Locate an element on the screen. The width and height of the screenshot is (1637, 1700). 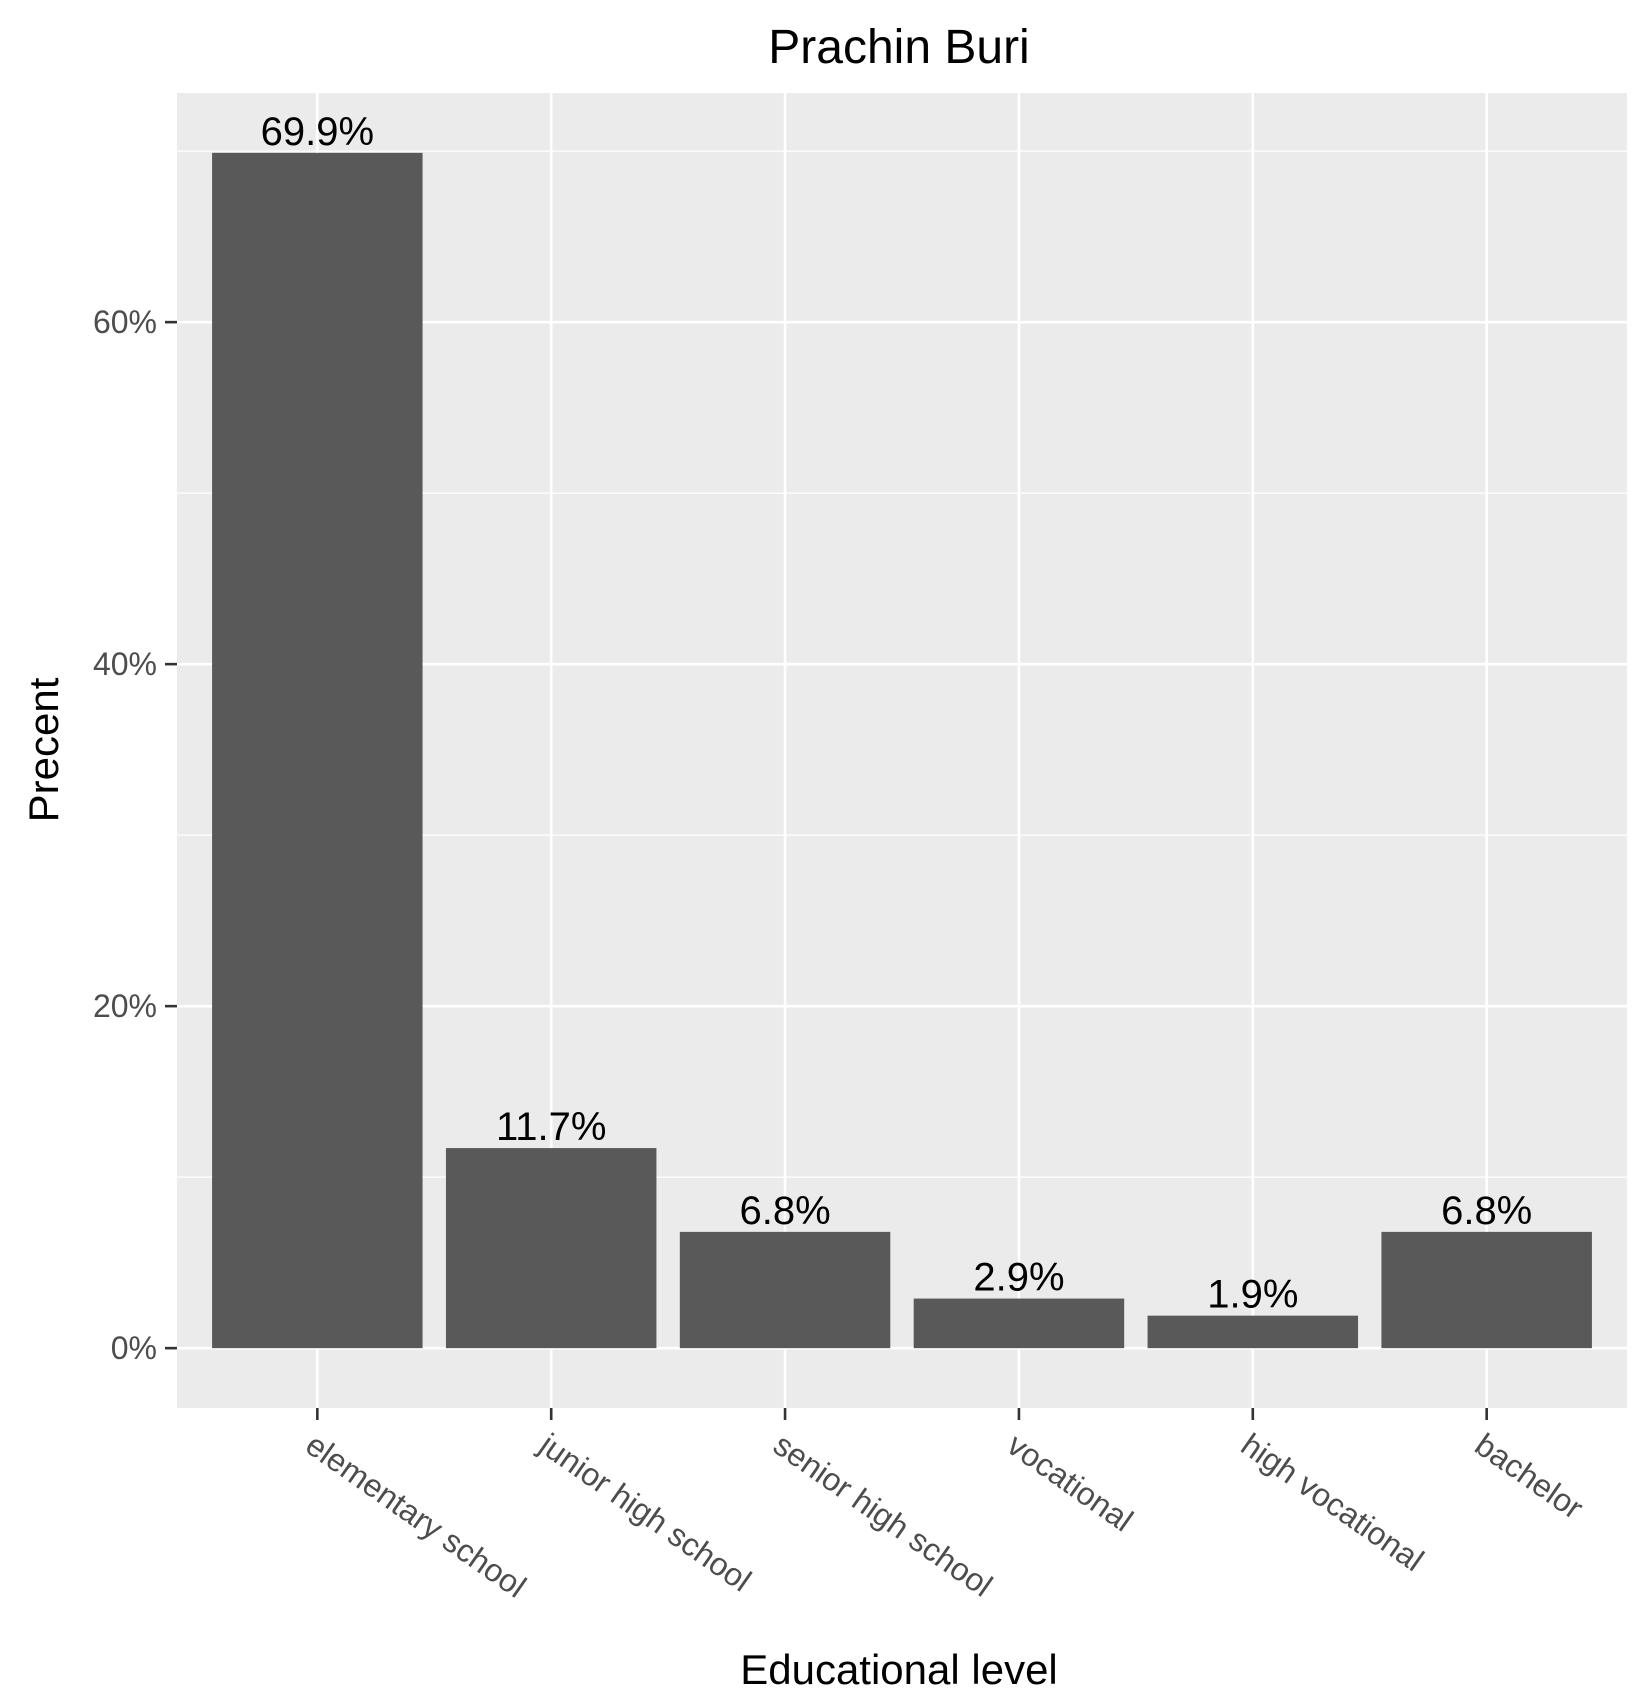
y-axis-title: Precent is located at coordinates (43, 749).